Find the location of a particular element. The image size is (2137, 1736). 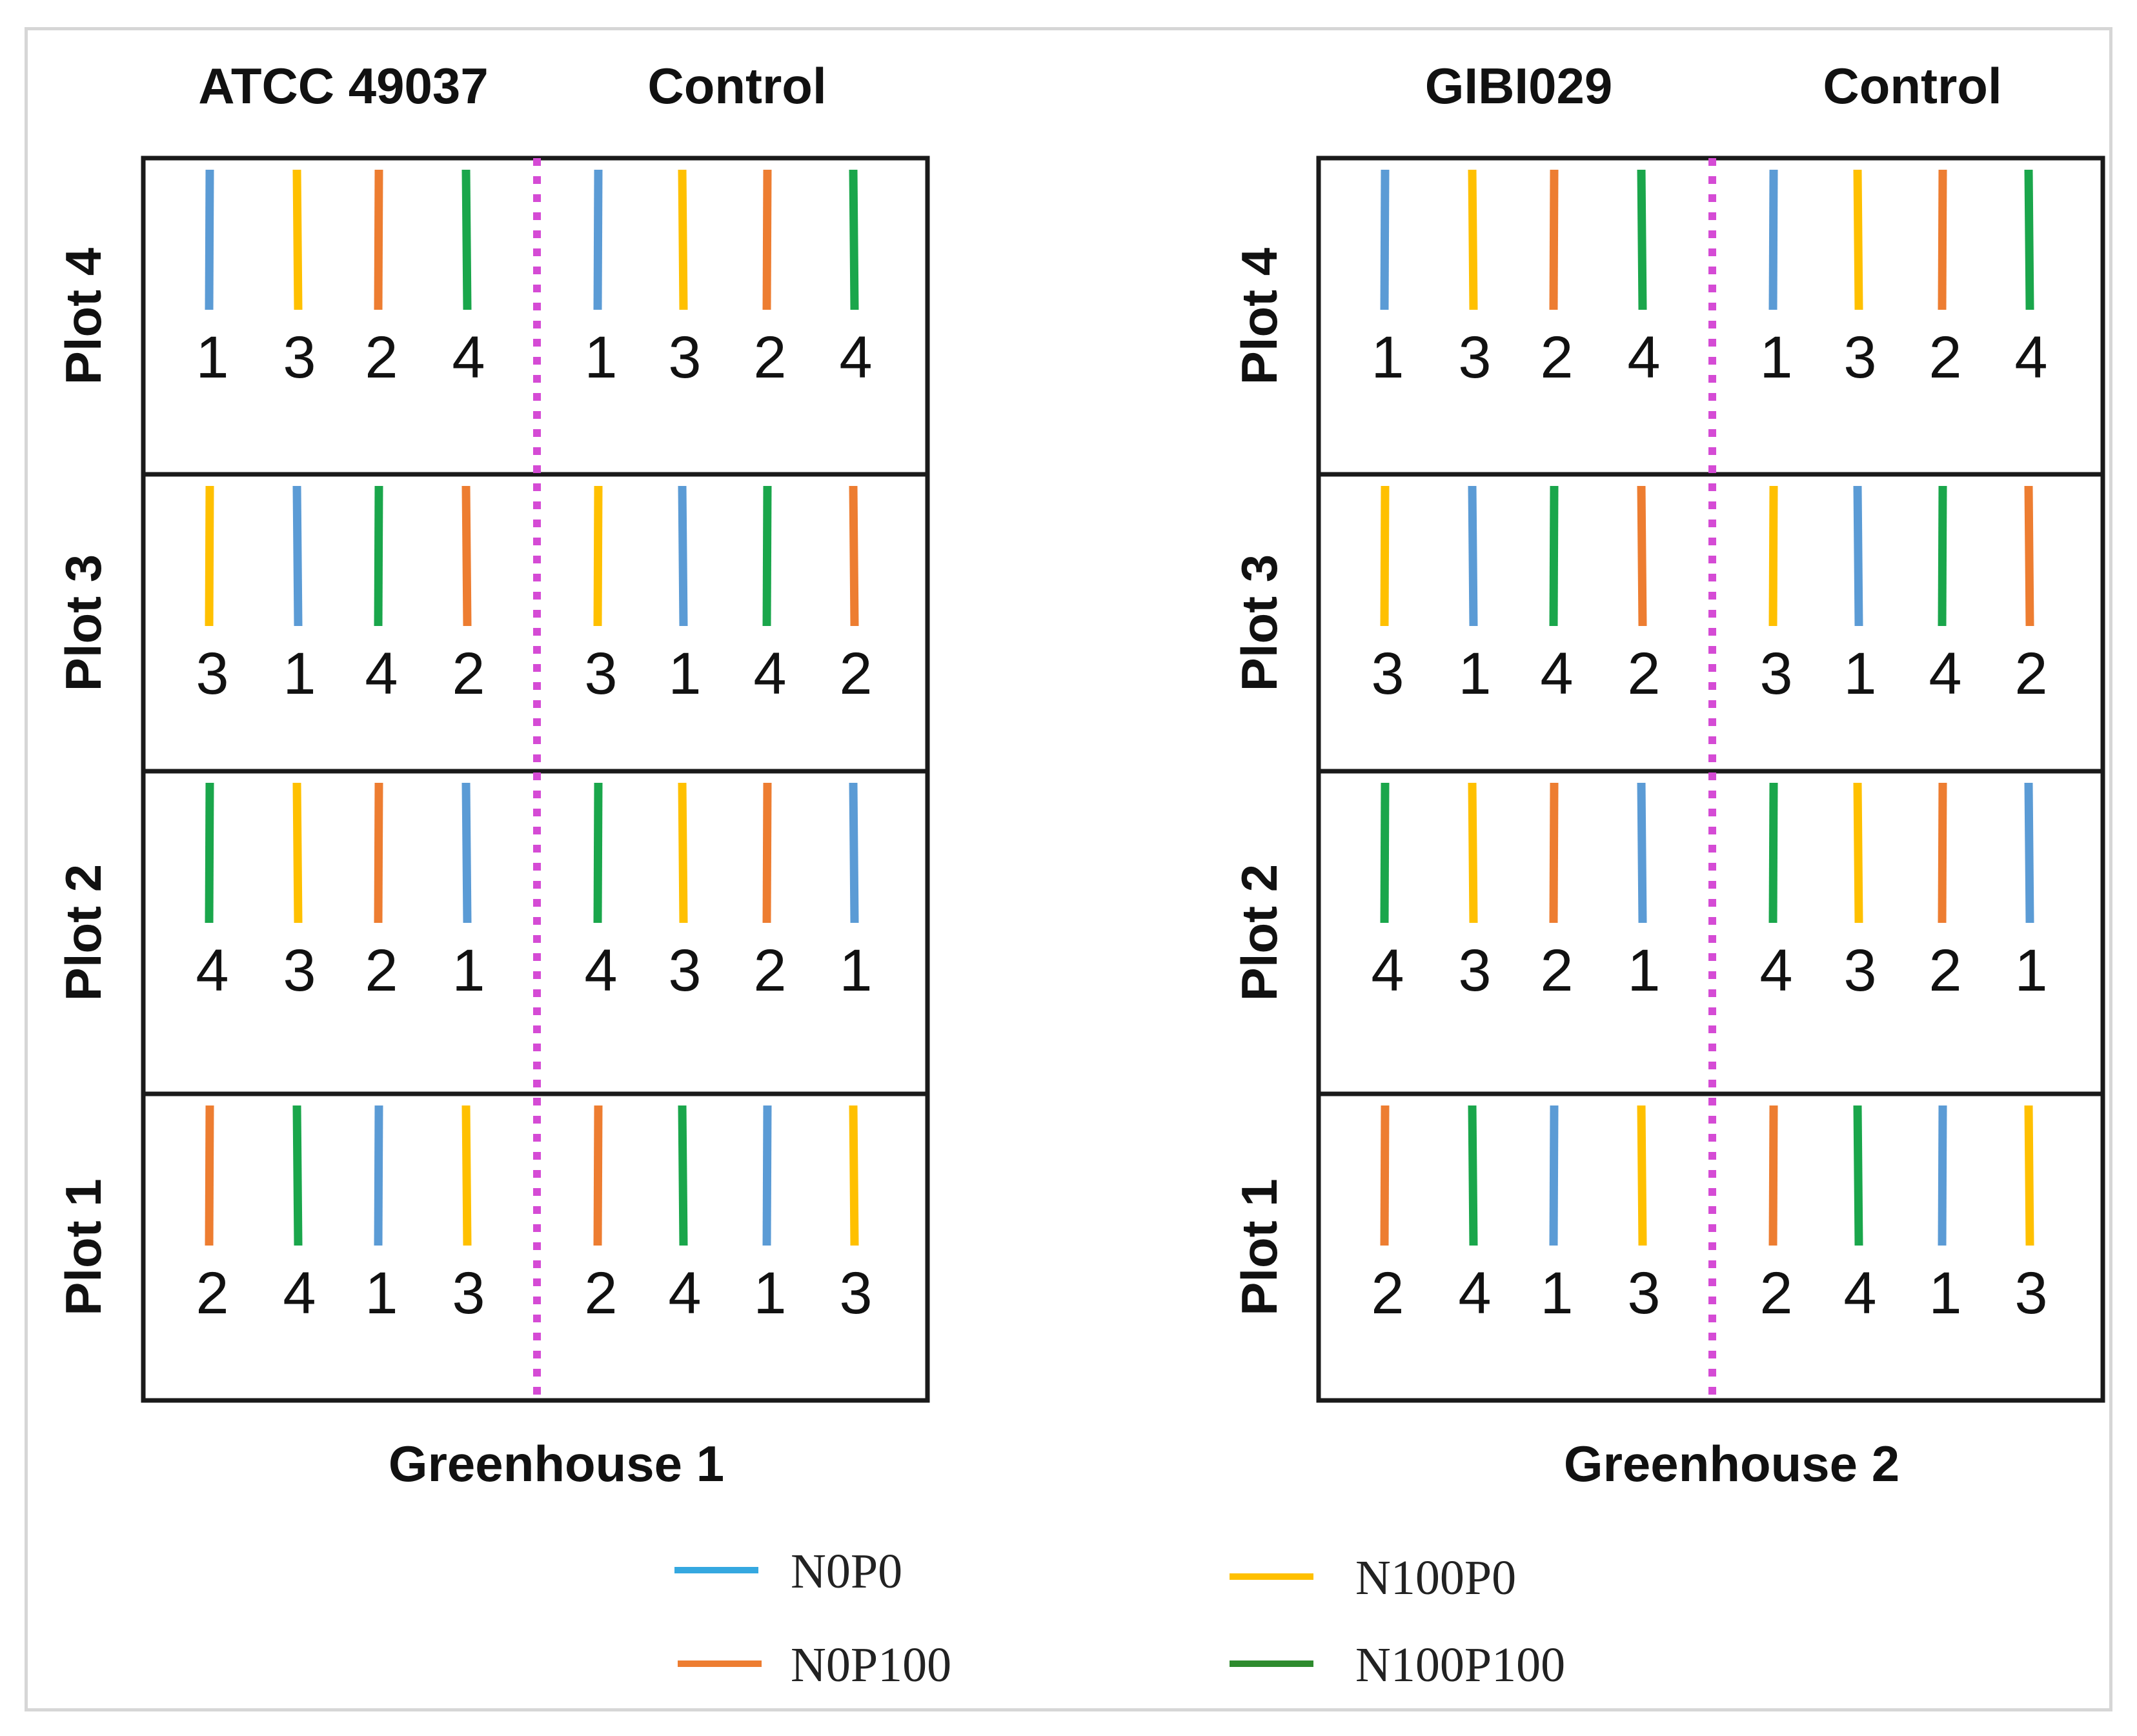

legend-label: N0P0 is located at coordinates (847, 1571).